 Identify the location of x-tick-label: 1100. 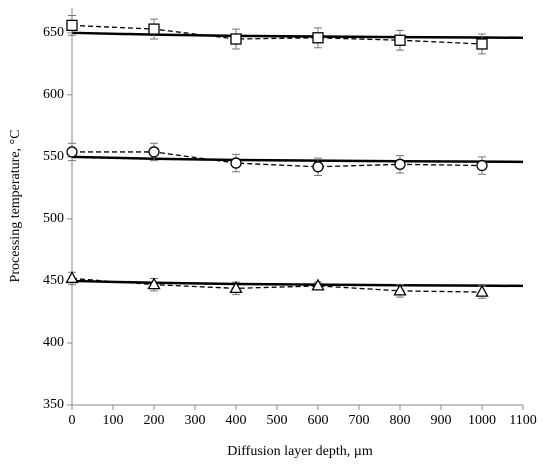
(522, 420).